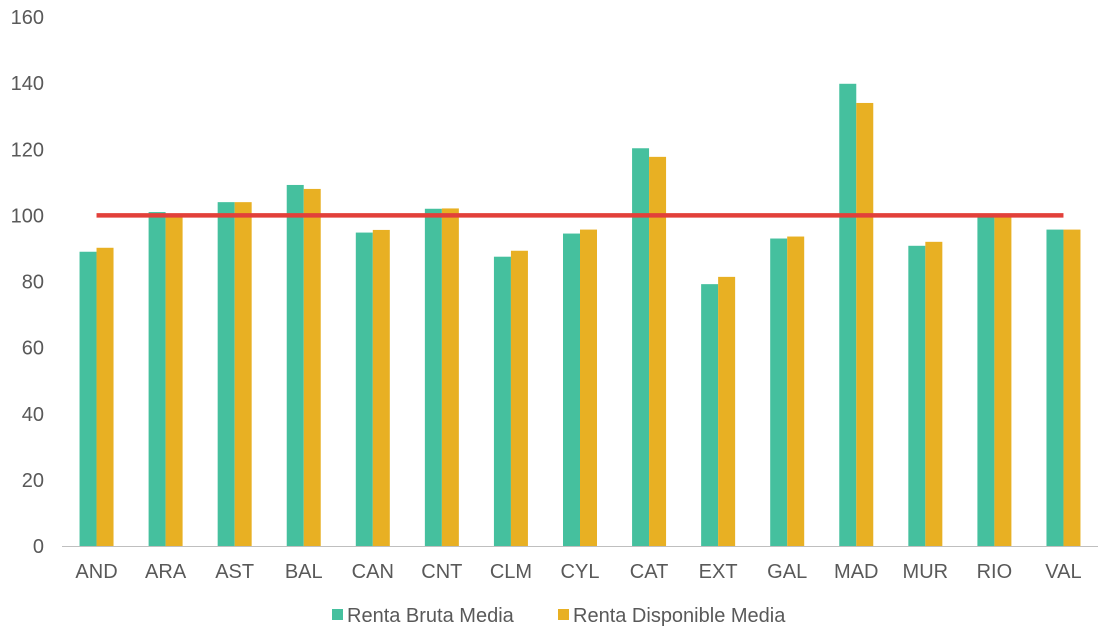  Describe the element at coordinates (33, 481) in the screenshot. I see `y-tick-label: 20` at that location.